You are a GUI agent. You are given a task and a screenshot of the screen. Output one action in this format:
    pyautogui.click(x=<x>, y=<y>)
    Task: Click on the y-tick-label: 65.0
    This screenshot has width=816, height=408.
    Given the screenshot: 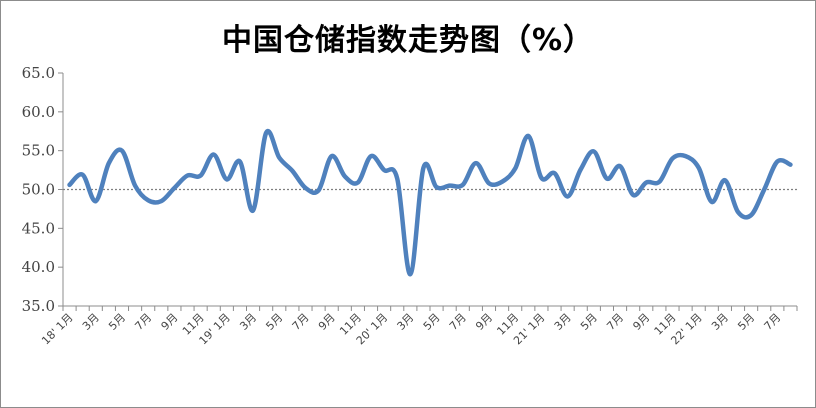 What is the action you would take?
    pyautogui.click(x=38, y=73)
    